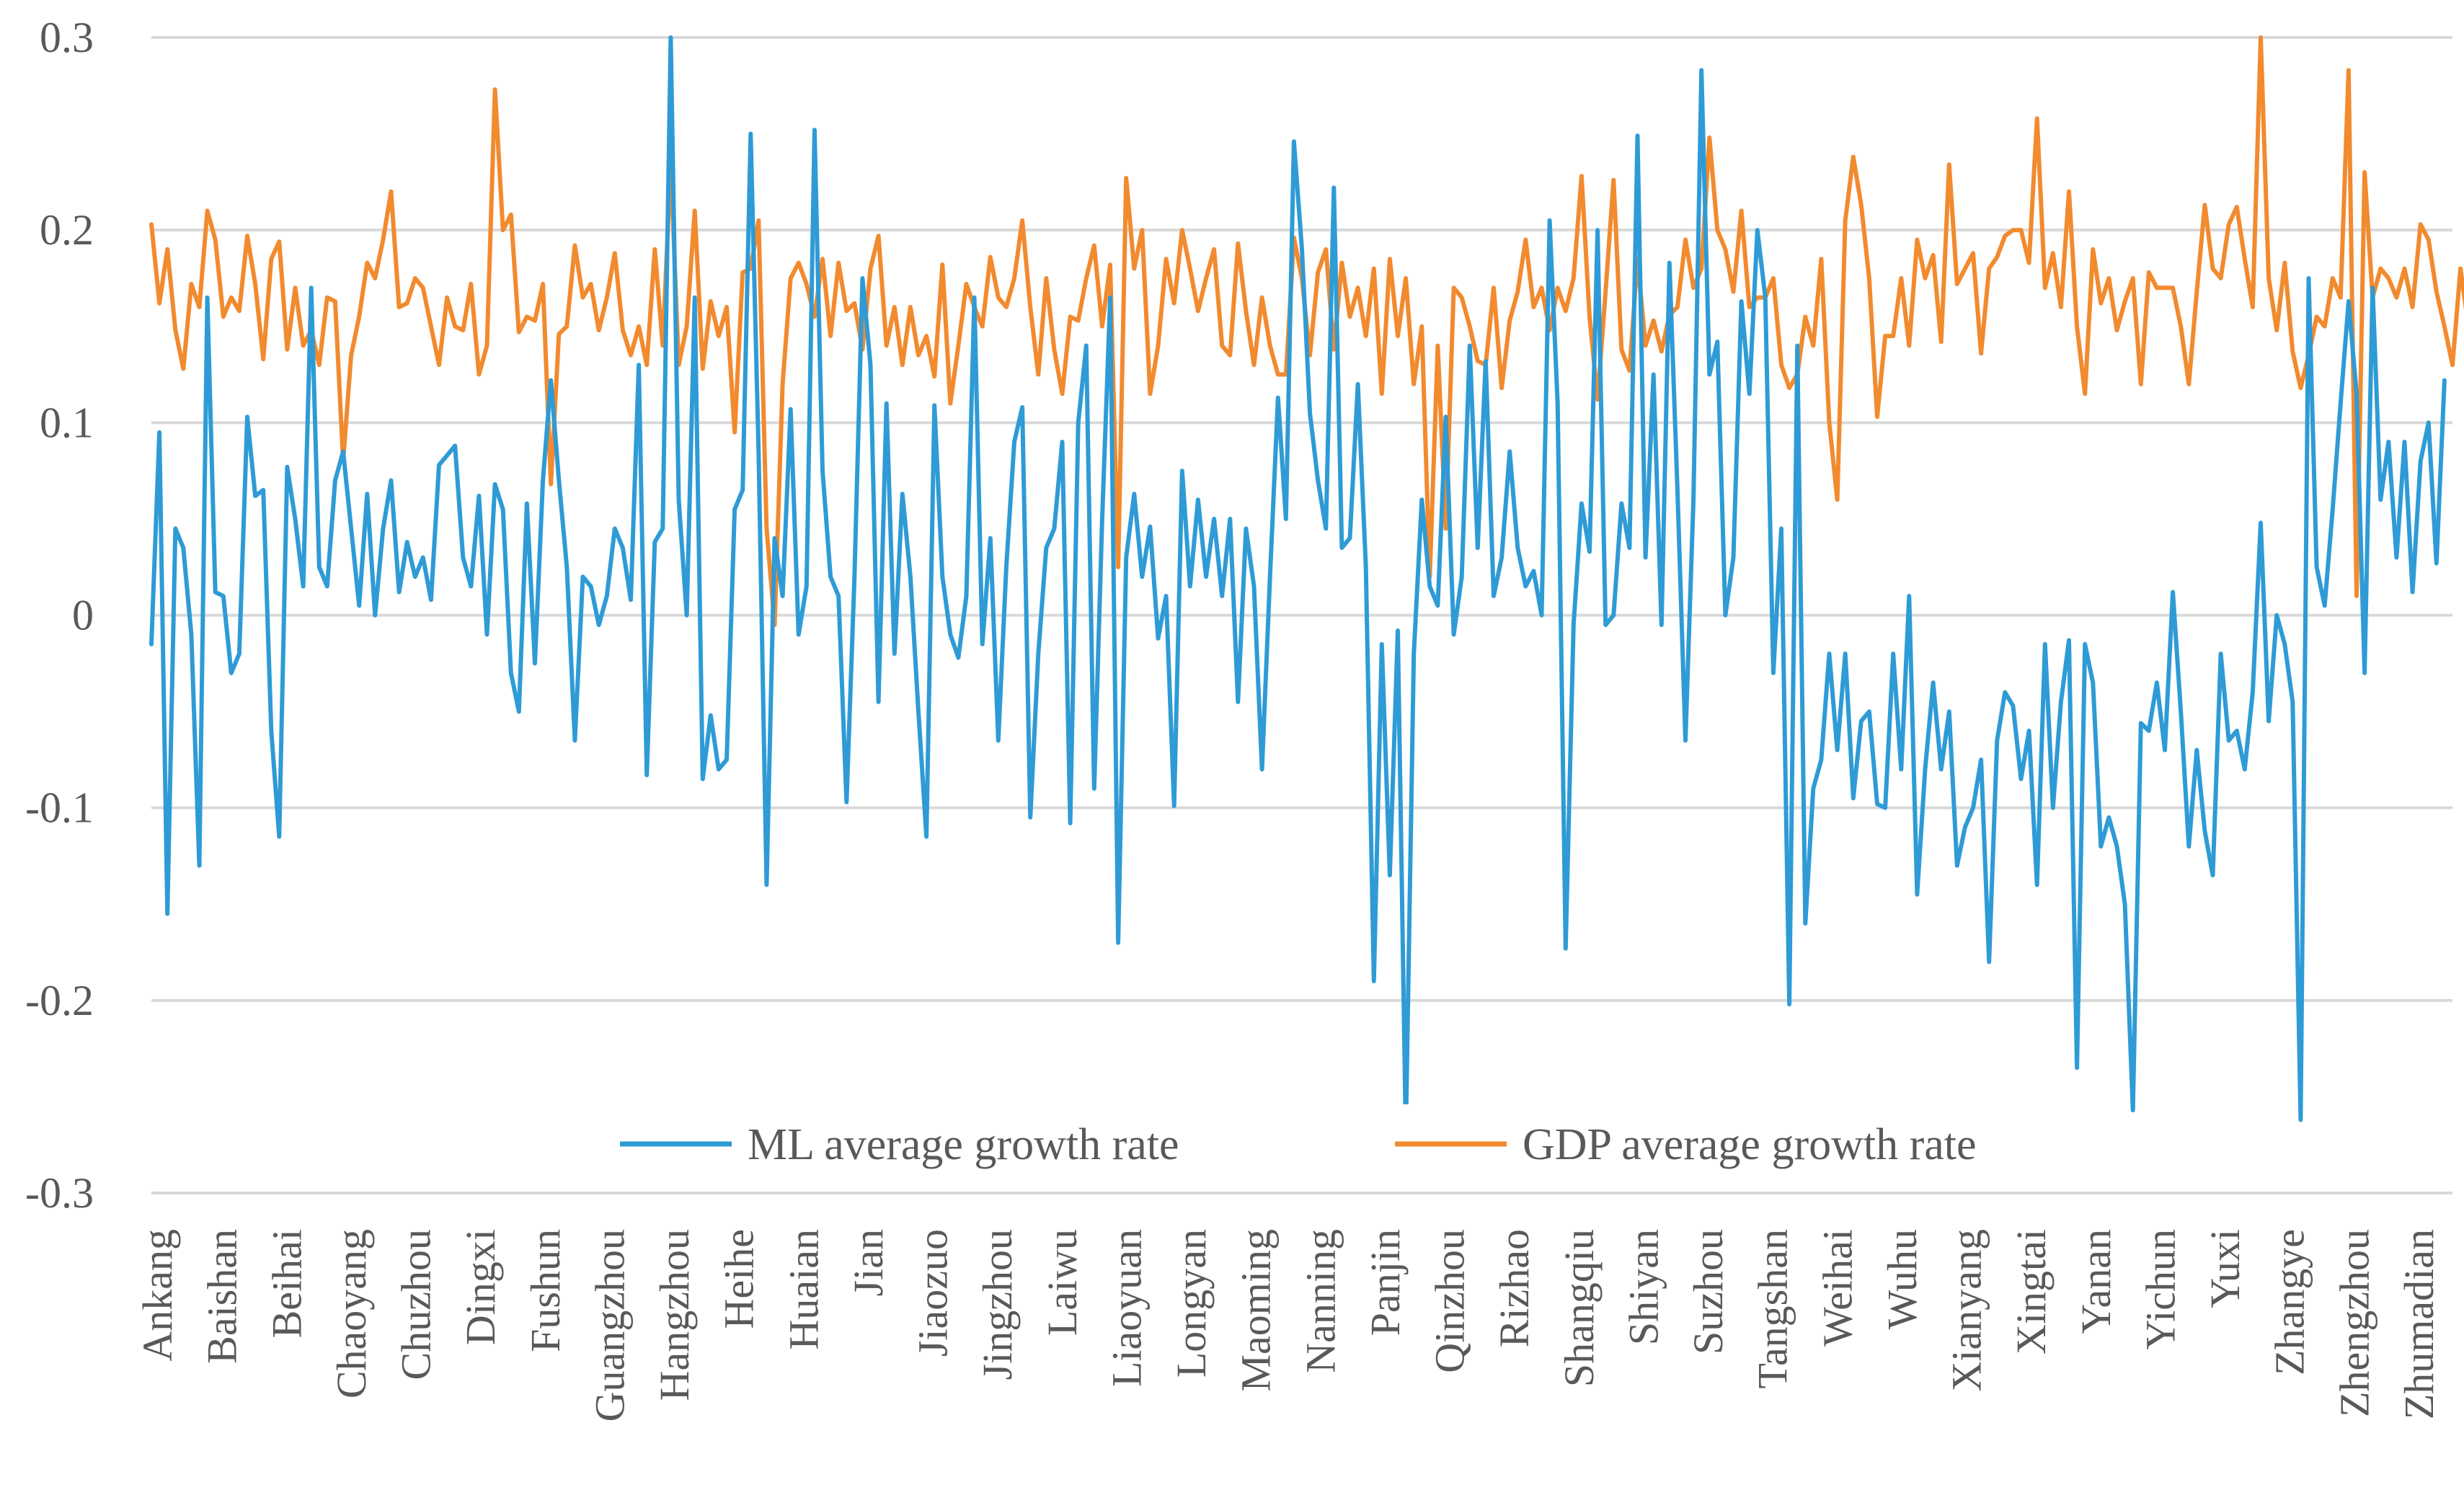  I want to click on x-tick-label: Yichun, so click(2160, 1289).